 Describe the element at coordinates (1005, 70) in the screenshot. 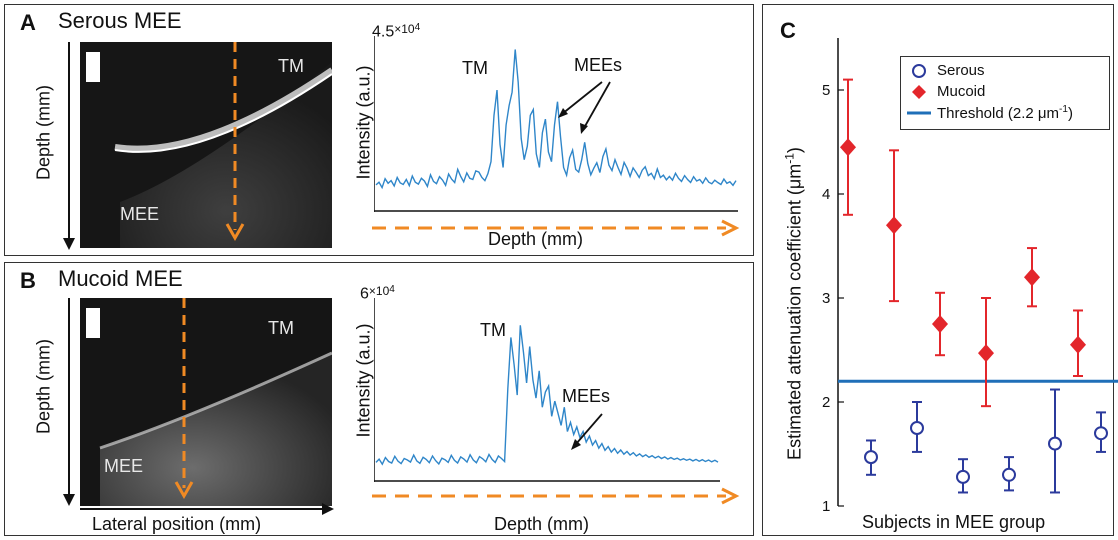

I see `legend-row-serous: Serous` at that location.